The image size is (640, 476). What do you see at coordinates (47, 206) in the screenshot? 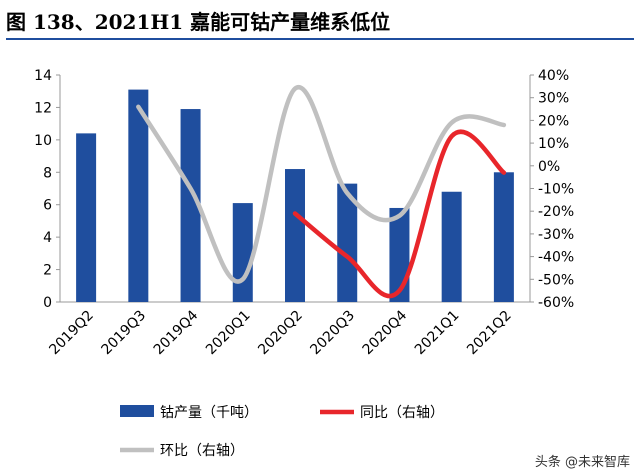
I see `y-left-tick-label: 6` at bounding box center [47, 206].